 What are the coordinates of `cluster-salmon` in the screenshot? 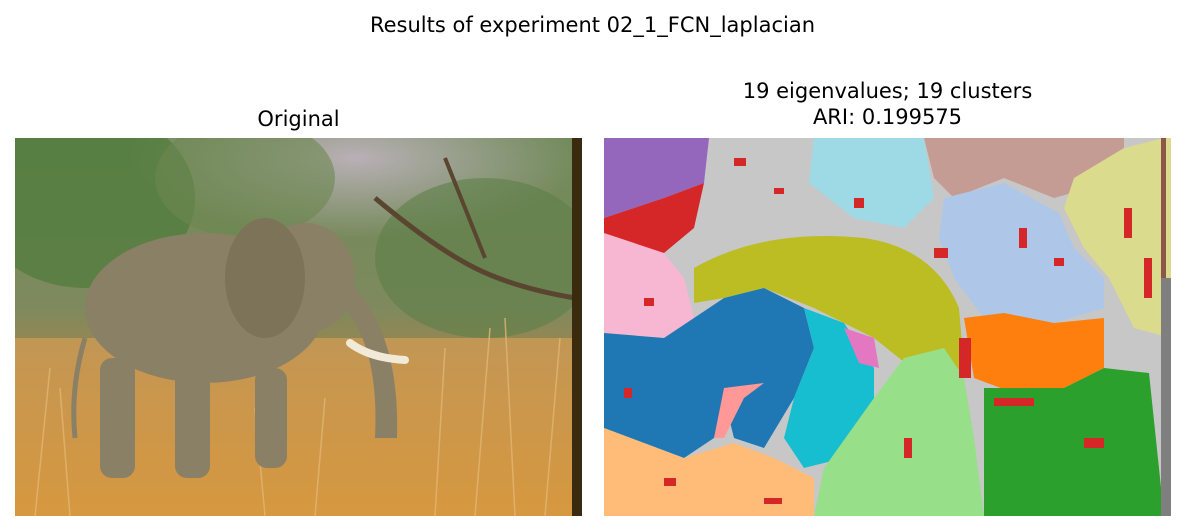 It's located at (739, 410).